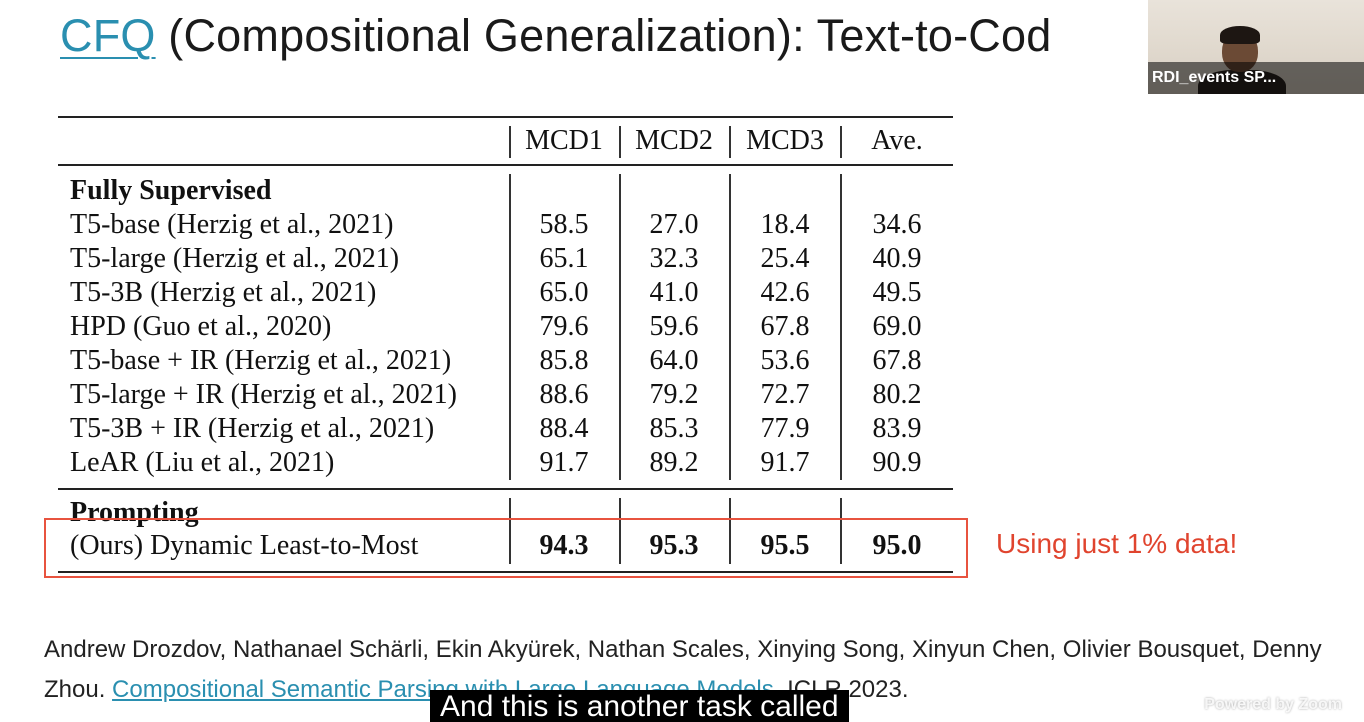  Describe the element at coordinates (639, 706) in the screenshot. I see `live-caption: And this is another task called` at that location.